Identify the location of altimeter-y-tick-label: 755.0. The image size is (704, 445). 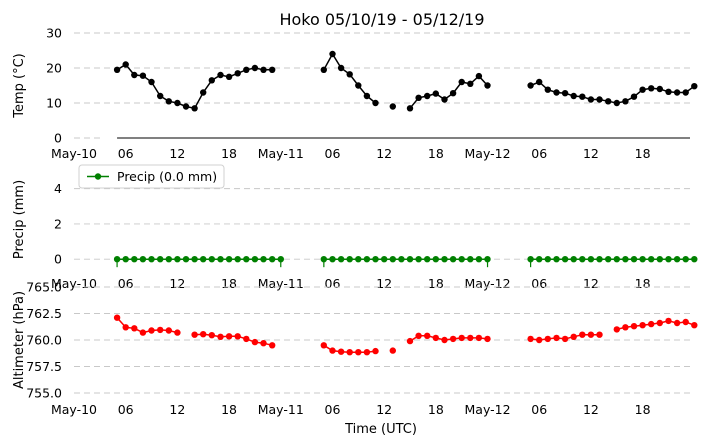
(44, 393).